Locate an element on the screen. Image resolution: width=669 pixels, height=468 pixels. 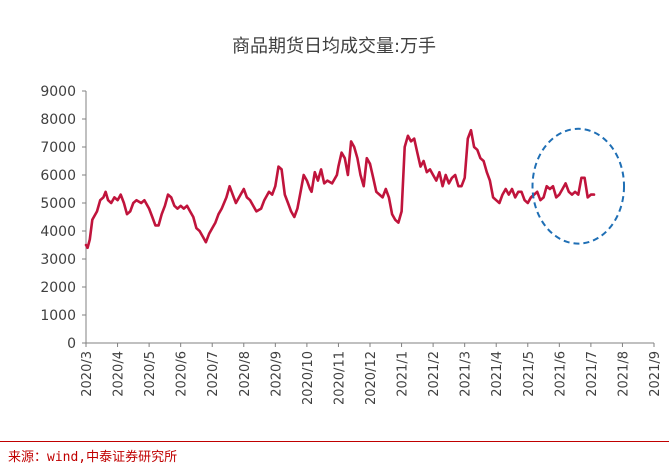
x-tick-label: 2021/1 is located at coordinates (403, 374).